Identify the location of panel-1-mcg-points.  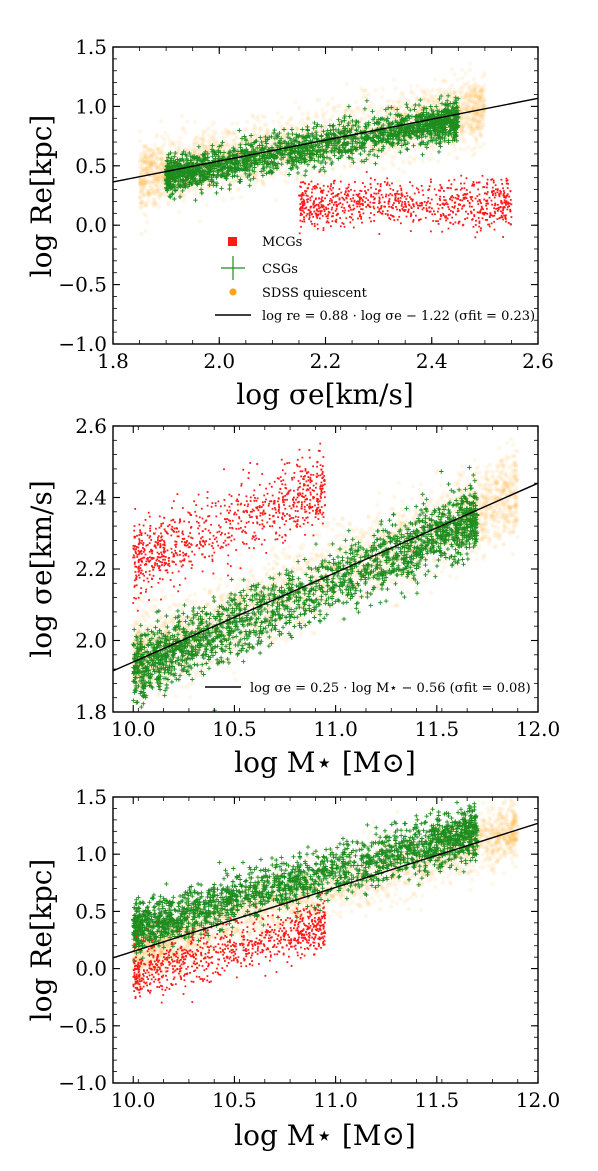
(405, 204).